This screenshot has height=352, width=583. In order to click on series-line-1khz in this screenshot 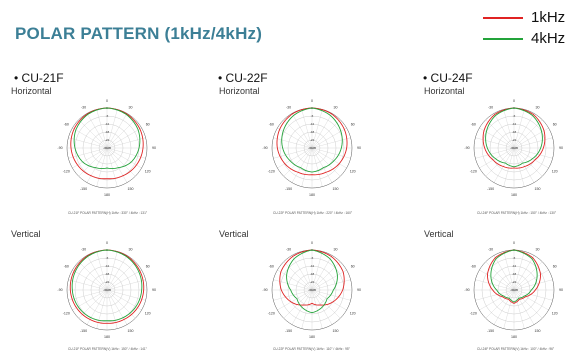, I will do `click(312, 141)`.